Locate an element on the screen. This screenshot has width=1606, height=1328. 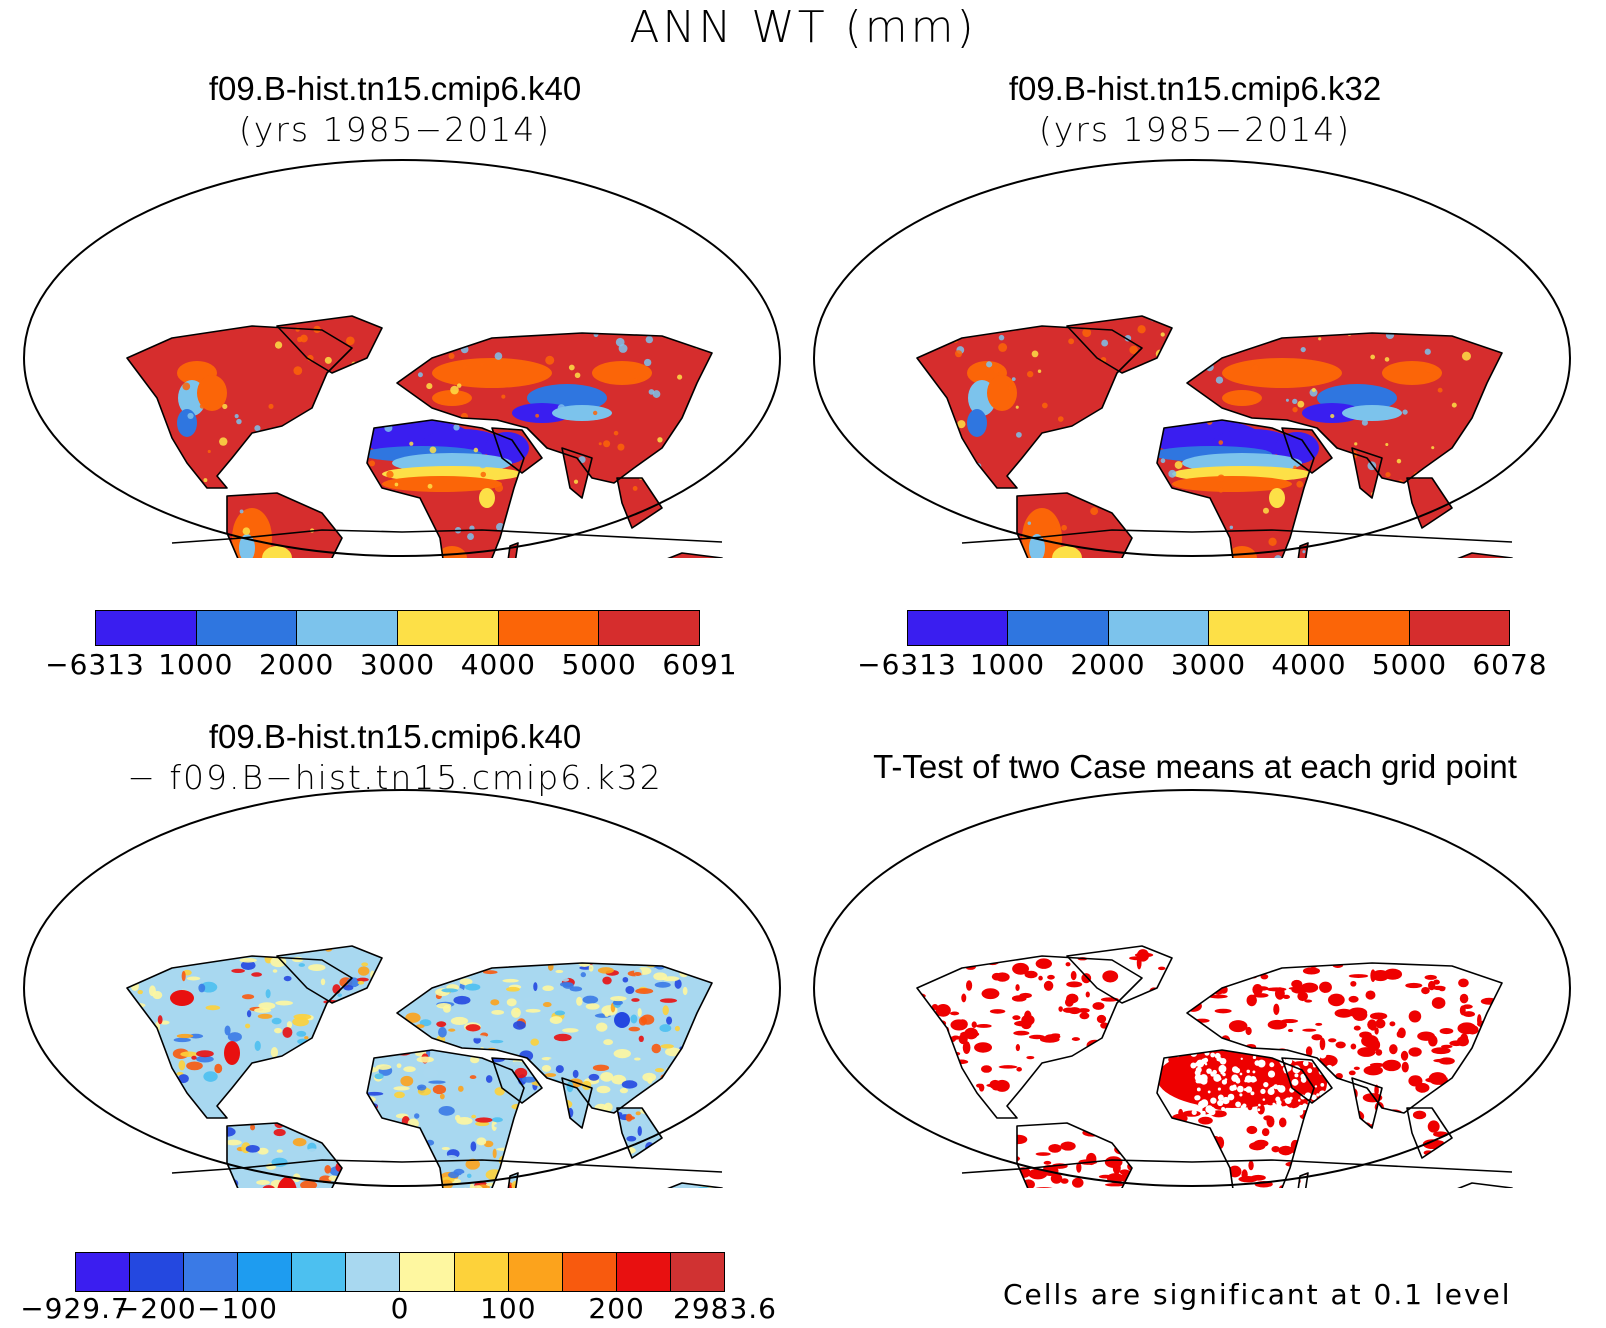
field-base is located at coordinates (1192, 988).